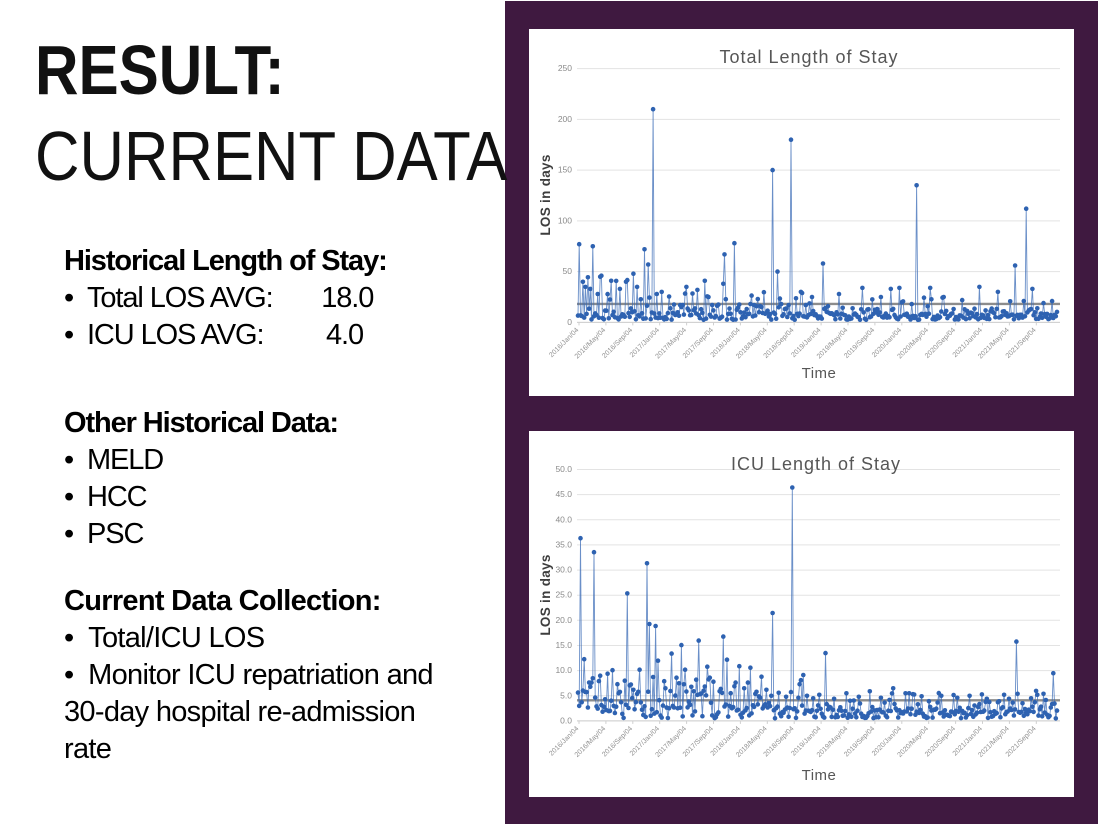 The width and height of the screenshot is (1098, 824). What do you see at coordinates (566, 695) in the screenshot?
I see `svg-text: 5.0` at bounding box center [566, 695].